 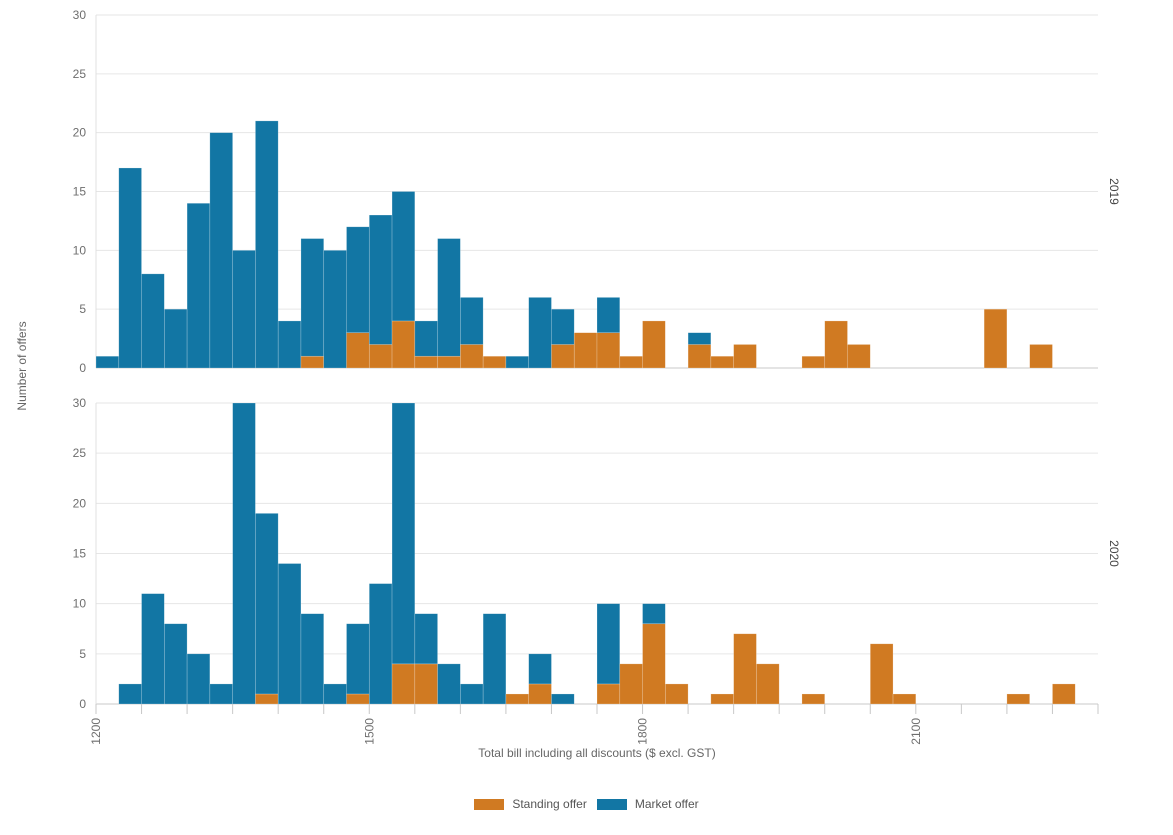 I want to click on legend: Standing offer Market offer, so click(x=586, y=804).